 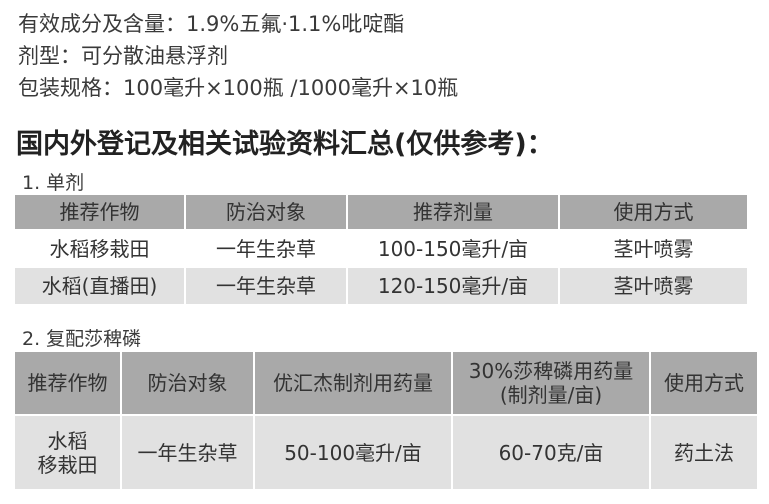 What do you see at coordinates (67, 452) in the screenshot?
I see `table-cell: 水稻 移栽田` at bounding box center [67, 452].